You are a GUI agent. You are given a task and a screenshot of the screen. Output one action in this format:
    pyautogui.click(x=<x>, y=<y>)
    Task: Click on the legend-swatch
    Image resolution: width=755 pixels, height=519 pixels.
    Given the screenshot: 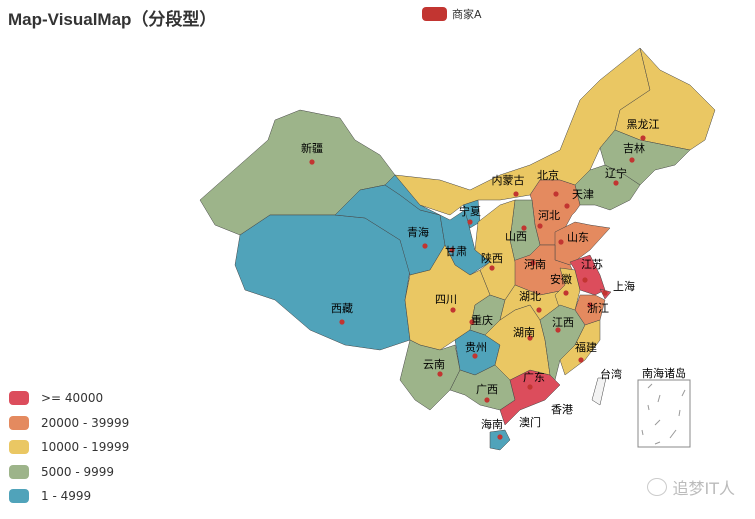 What is the action you would take?
    pyautogui.click(x=434, y=14)
    